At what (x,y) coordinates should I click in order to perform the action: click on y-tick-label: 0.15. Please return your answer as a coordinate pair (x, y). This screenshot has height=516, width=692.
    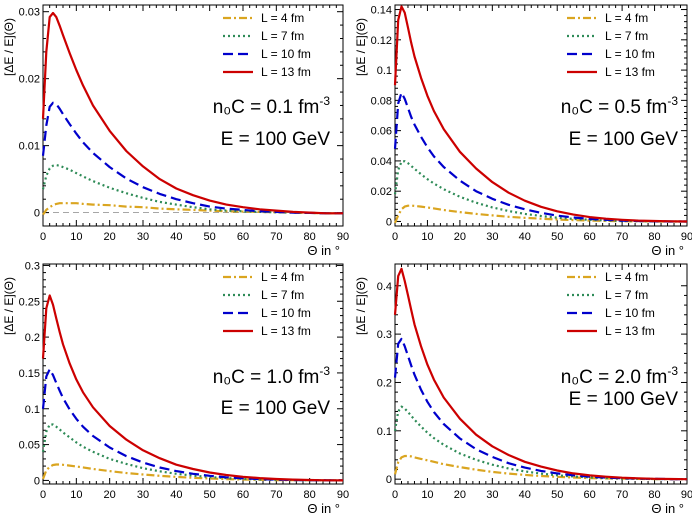
    Looking at the image, I should click on (29, 374).